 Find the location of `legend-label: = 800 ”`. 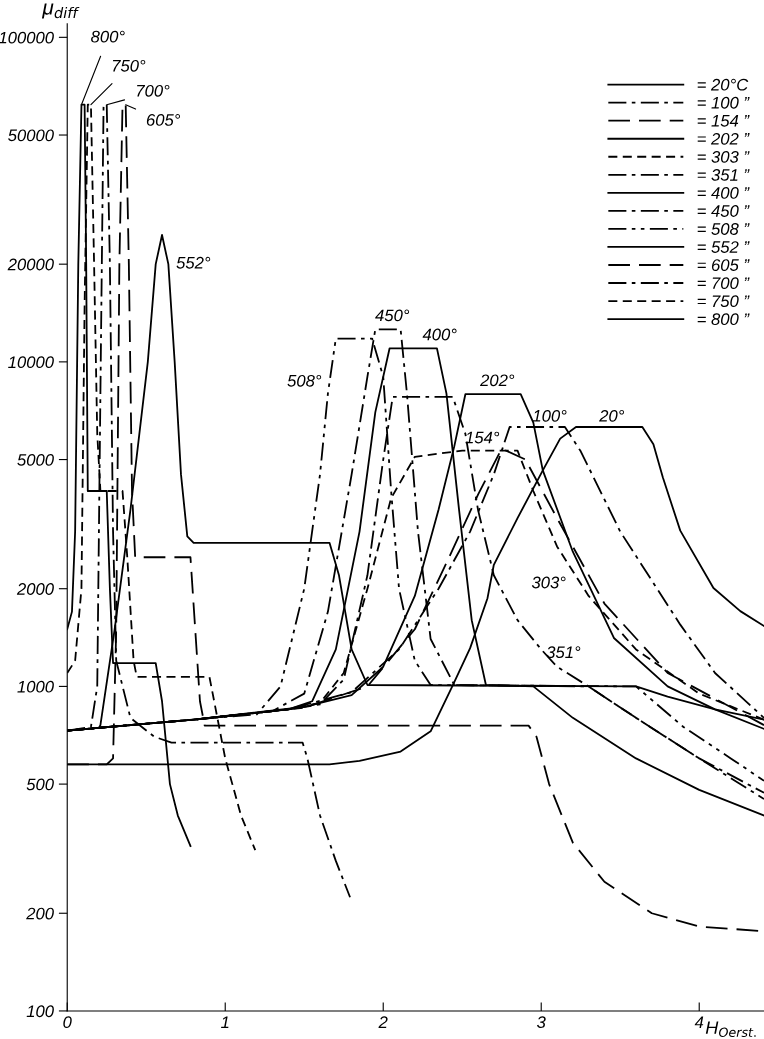

legend-label: = 800 ” is located at coordinates (723, 319).